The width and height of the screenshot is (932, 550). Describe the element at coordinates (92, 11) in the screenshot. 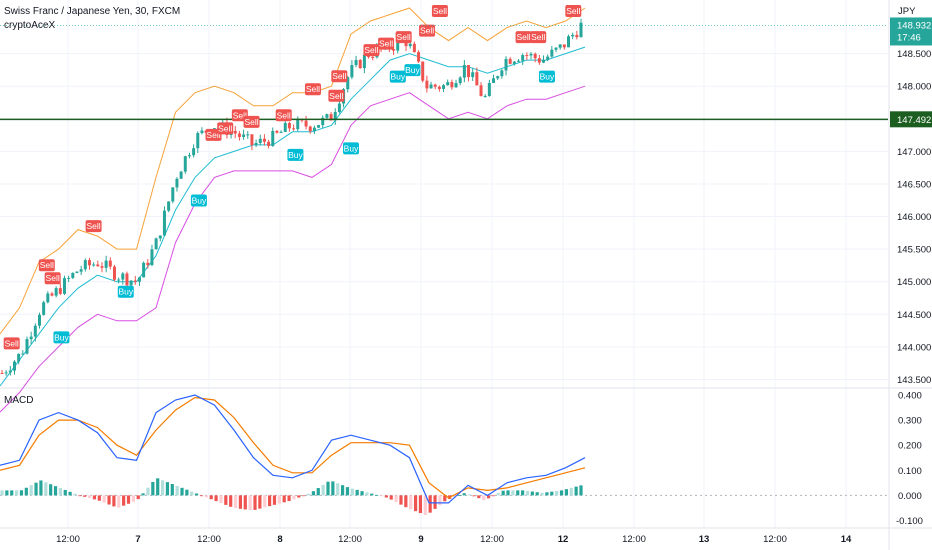

I see `symbol-title: Swiss Franc / Japanese Yen, 30, FXCM` at that location.